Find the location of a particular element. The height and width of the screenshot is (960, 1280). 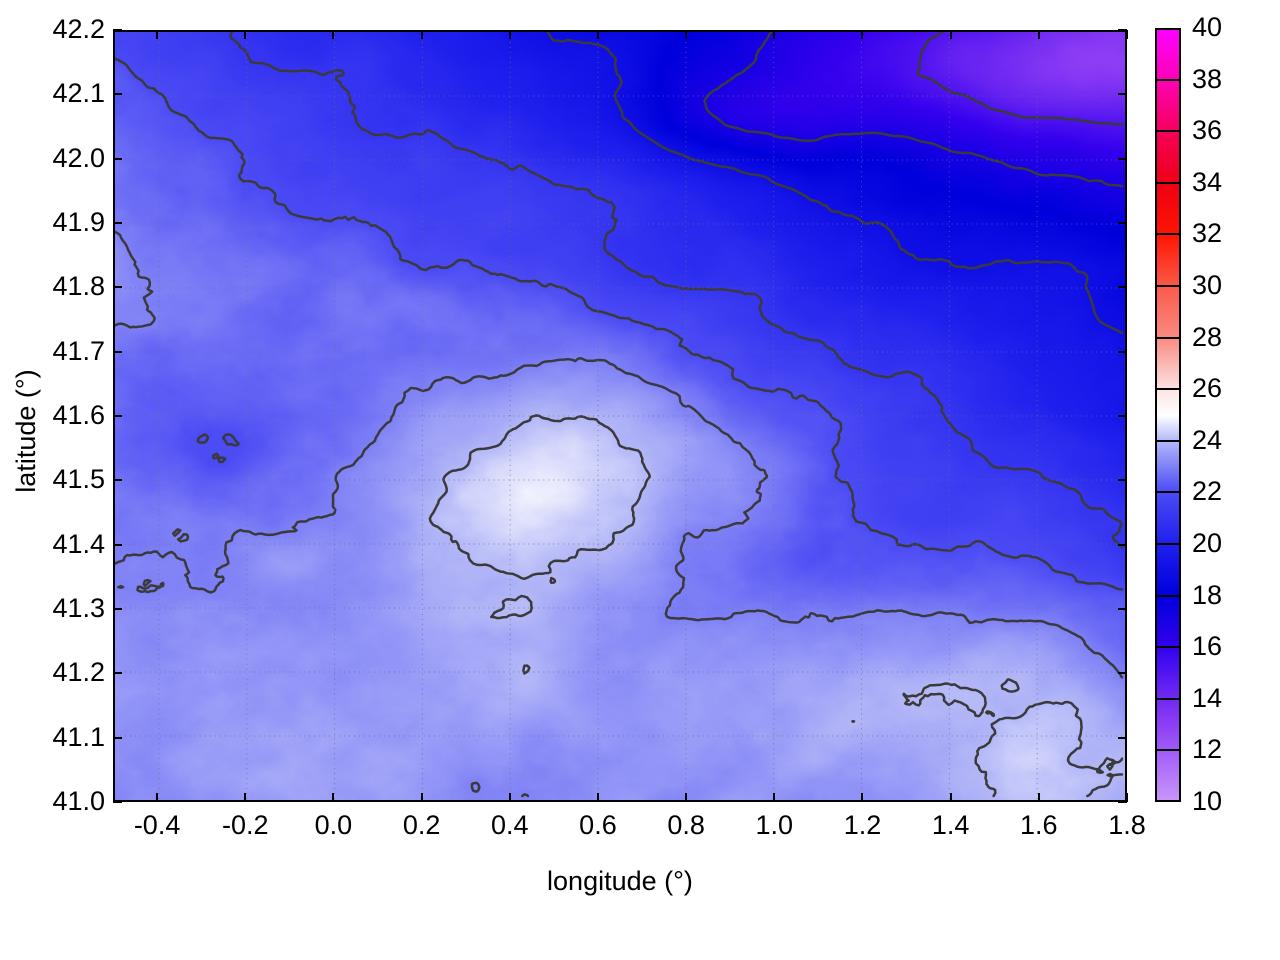

colorbar-tick-label: 18 is located at coordinates (1207, 594).